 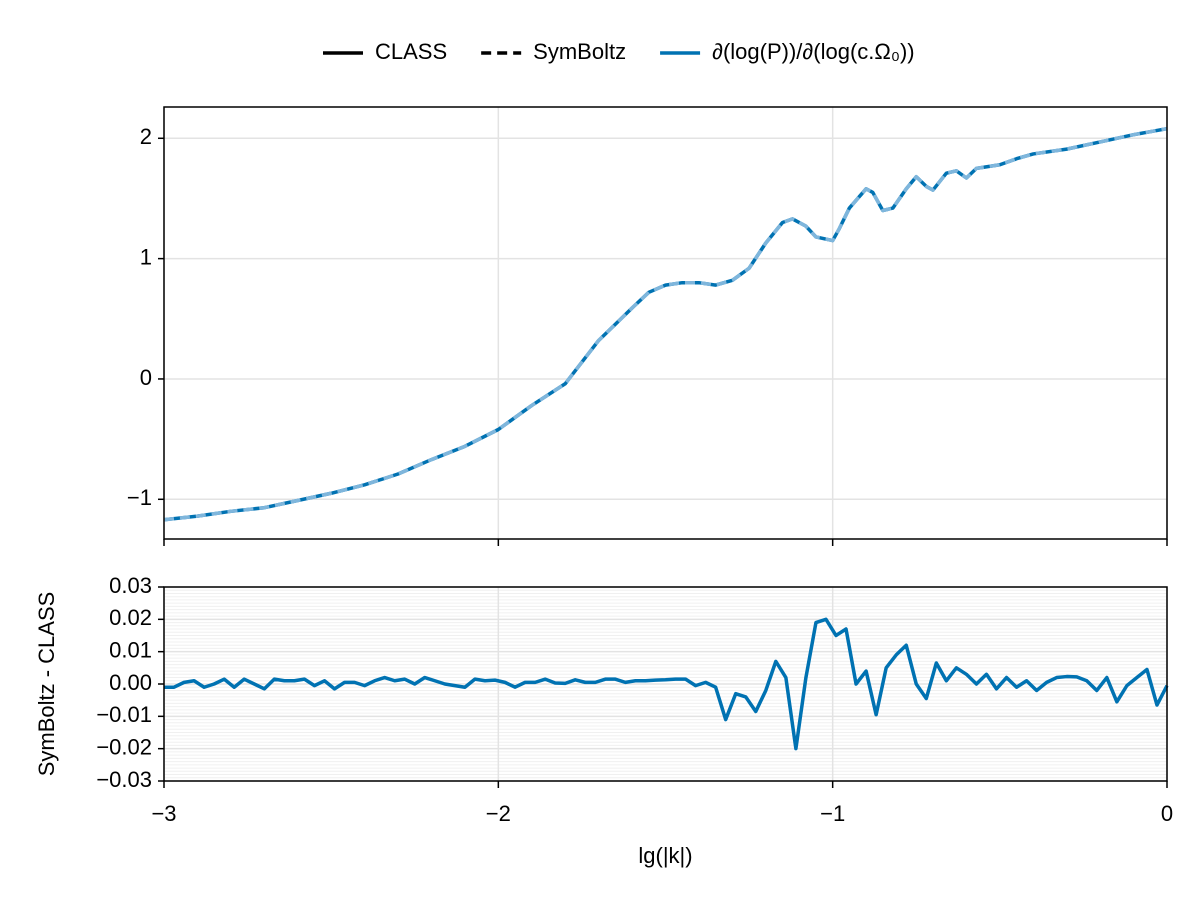 I want to click on data-line, so click(x=666, y=684).